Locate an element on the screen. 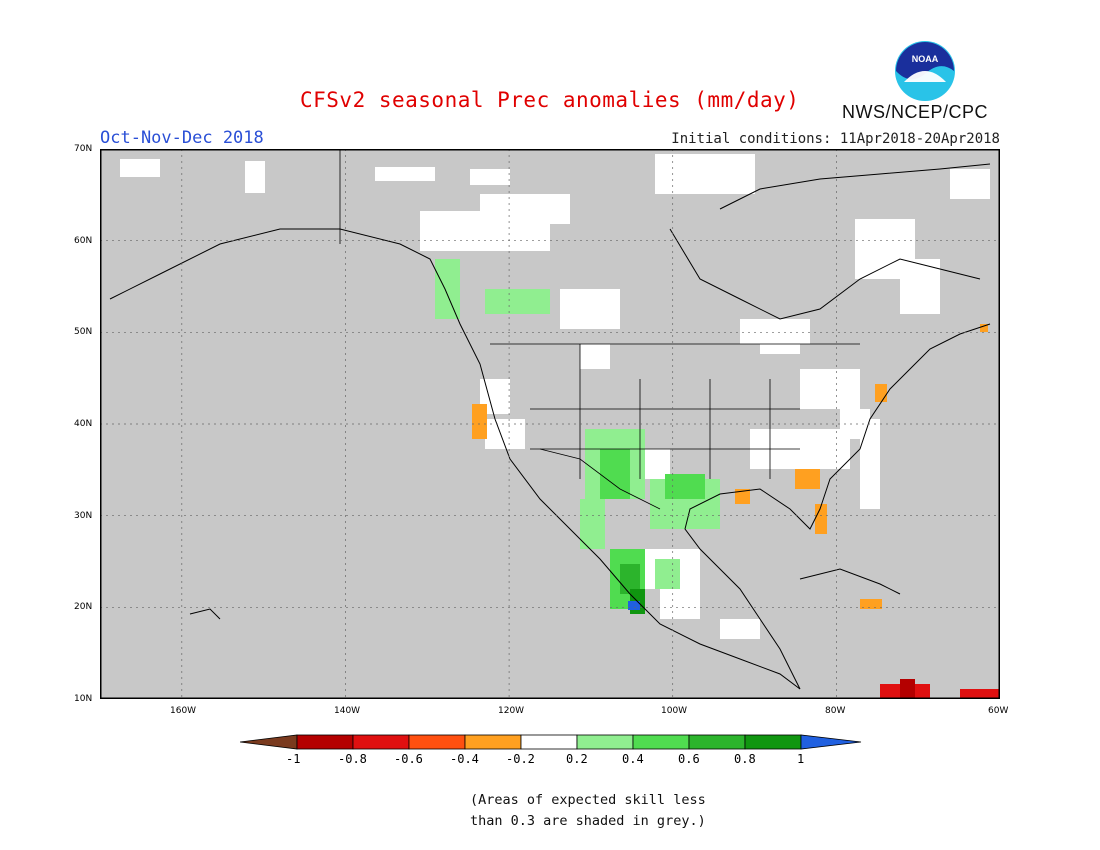 The height and width of the screenshot is (850, 1100). colorbar-arrow-low is located at coordinates (269, 742).